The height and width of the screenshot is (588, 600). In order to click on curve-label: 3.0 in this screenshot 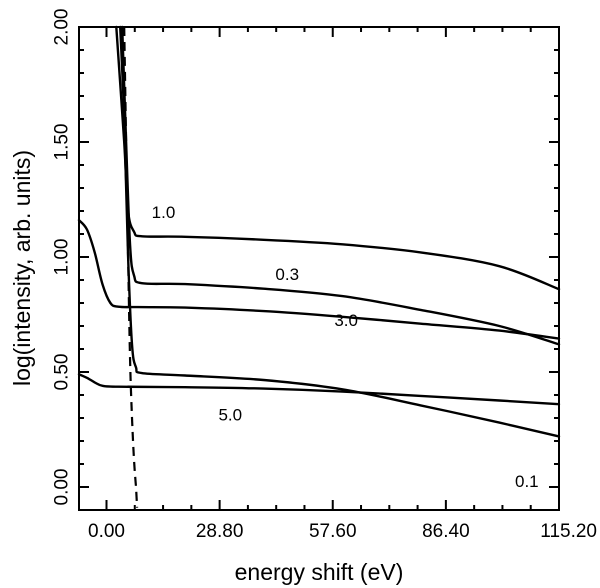, I will do `click(346, 320)`.